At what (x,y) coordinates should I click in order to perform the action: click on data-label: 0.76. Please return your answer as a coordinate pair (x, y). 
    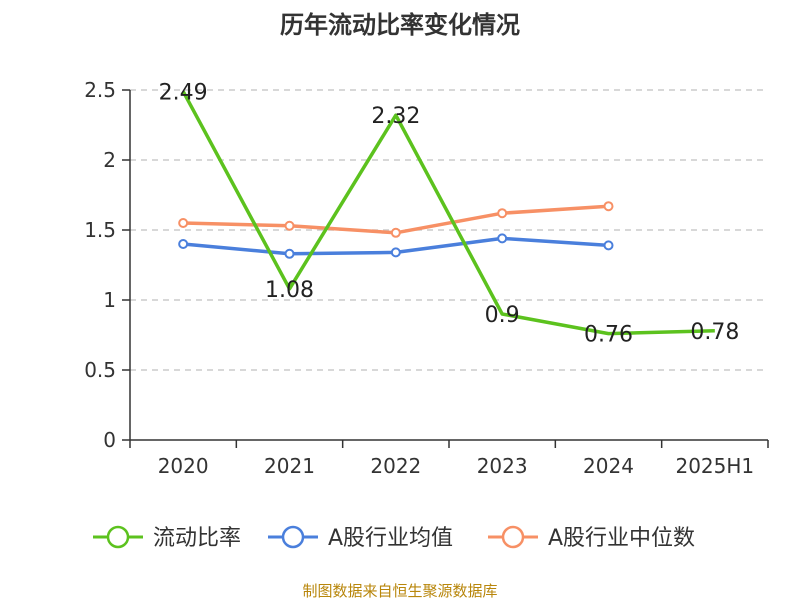
    Looking at the image, I should click on (608, 335).